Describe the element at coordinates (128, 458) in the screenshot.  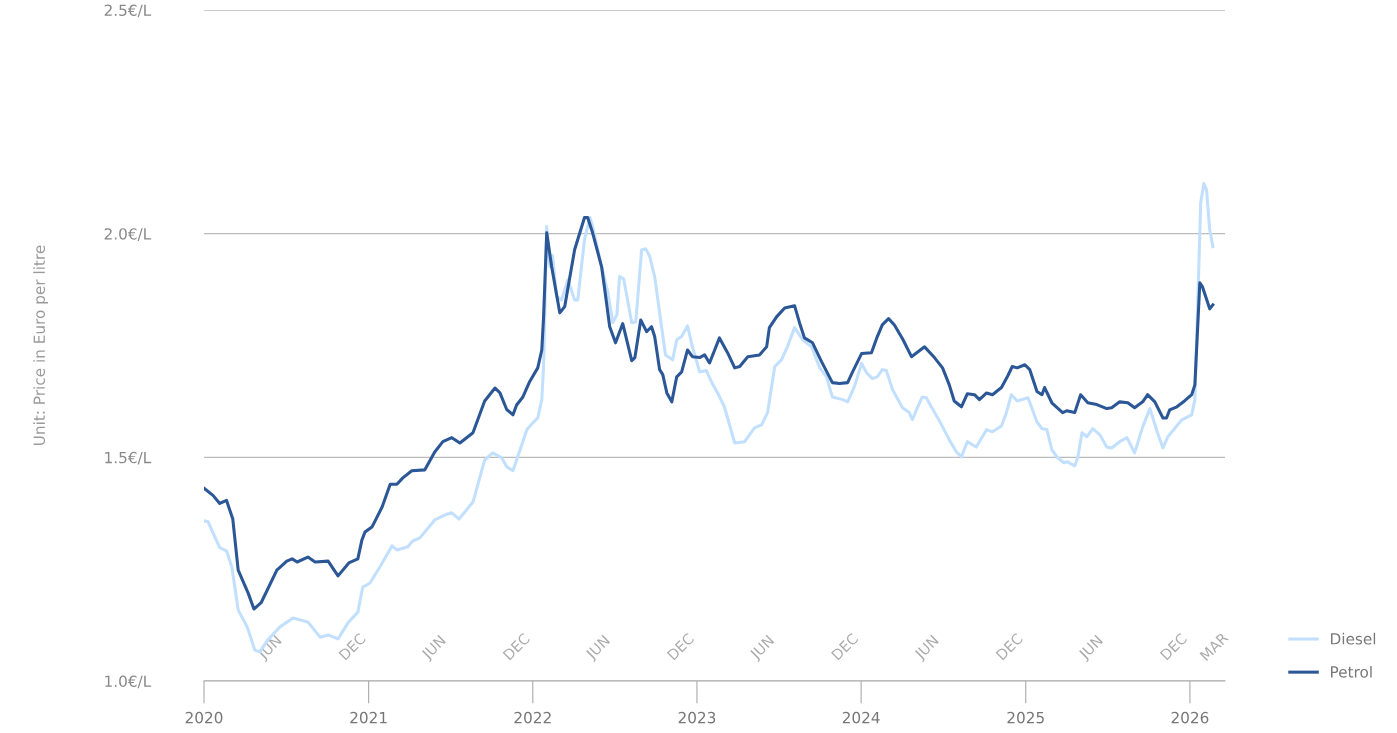
I see `y-tick-label: 1.5€/L` at that location.